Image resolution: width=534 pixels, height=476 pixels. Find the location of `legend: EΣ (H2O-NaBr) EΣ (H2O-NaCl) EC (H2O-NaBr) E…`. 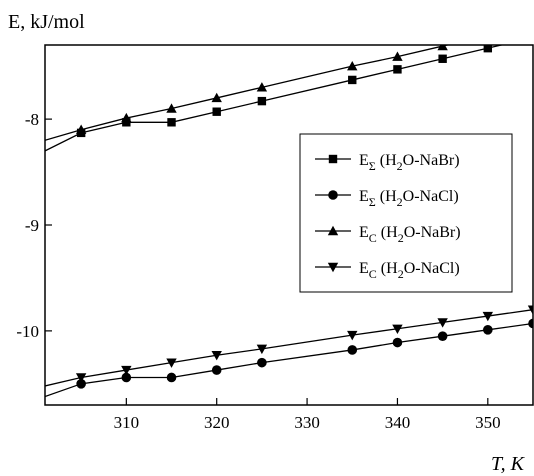

legend: EΣ (H2O-NaBr) EΣ (H2O-NaCl) EC (H2O-NaBr) E… is located at coordinates (406, 213).